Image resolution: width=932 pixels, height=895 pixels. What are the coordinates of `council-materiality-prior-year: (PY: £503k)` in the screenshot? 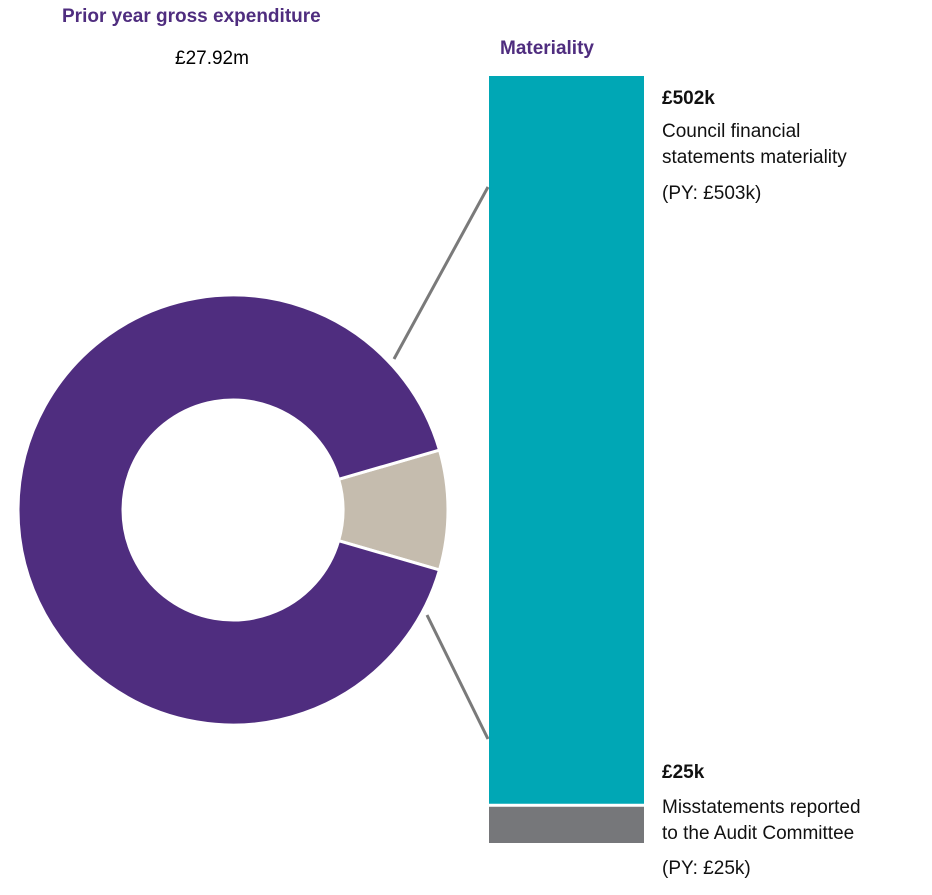 It's located at (712, 193).